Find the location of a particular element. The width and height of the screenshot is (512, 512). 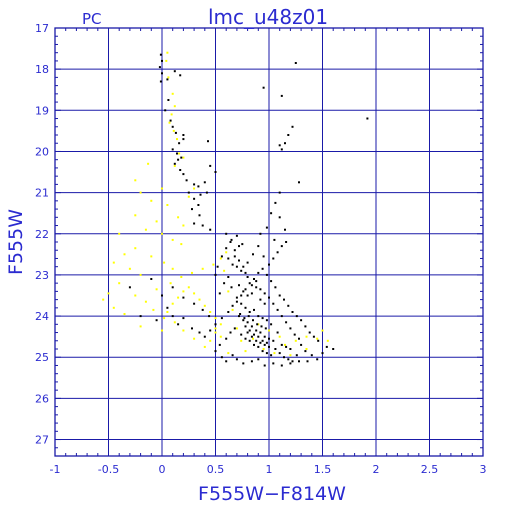

y-tick-label: 21 is located at coordinates (42, 193).